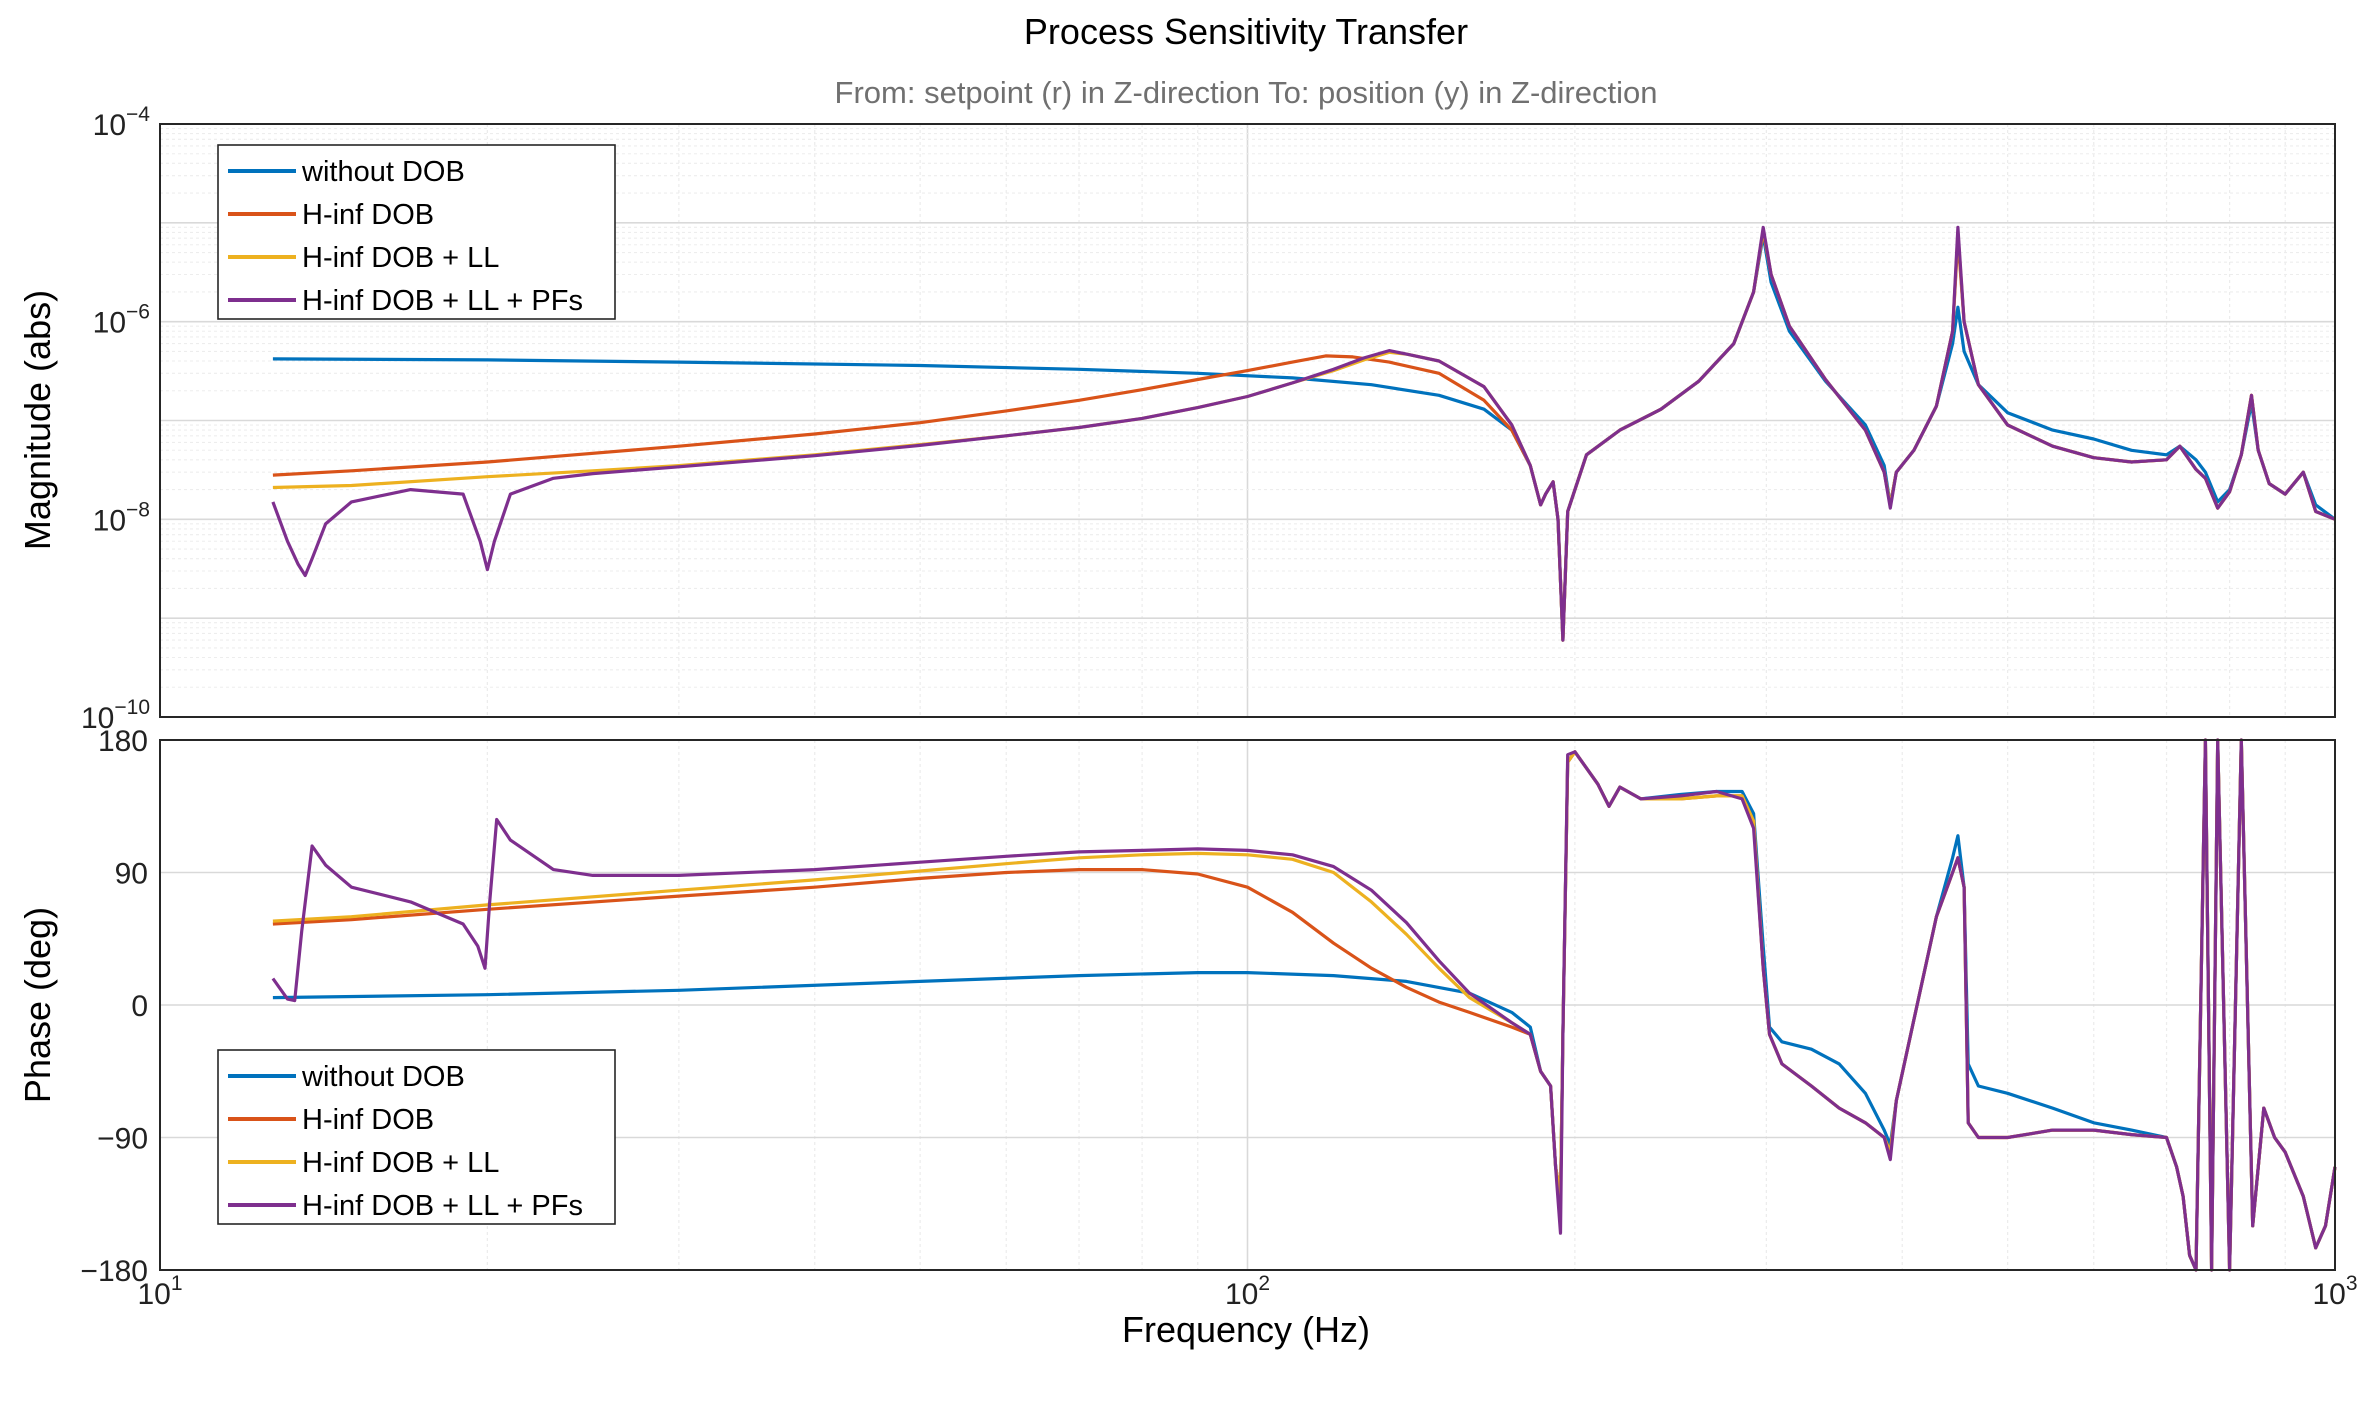  Describe the element at coordinates (114, 1271) in the screenshot. I see `phase-ytick-label: −180` at that location.